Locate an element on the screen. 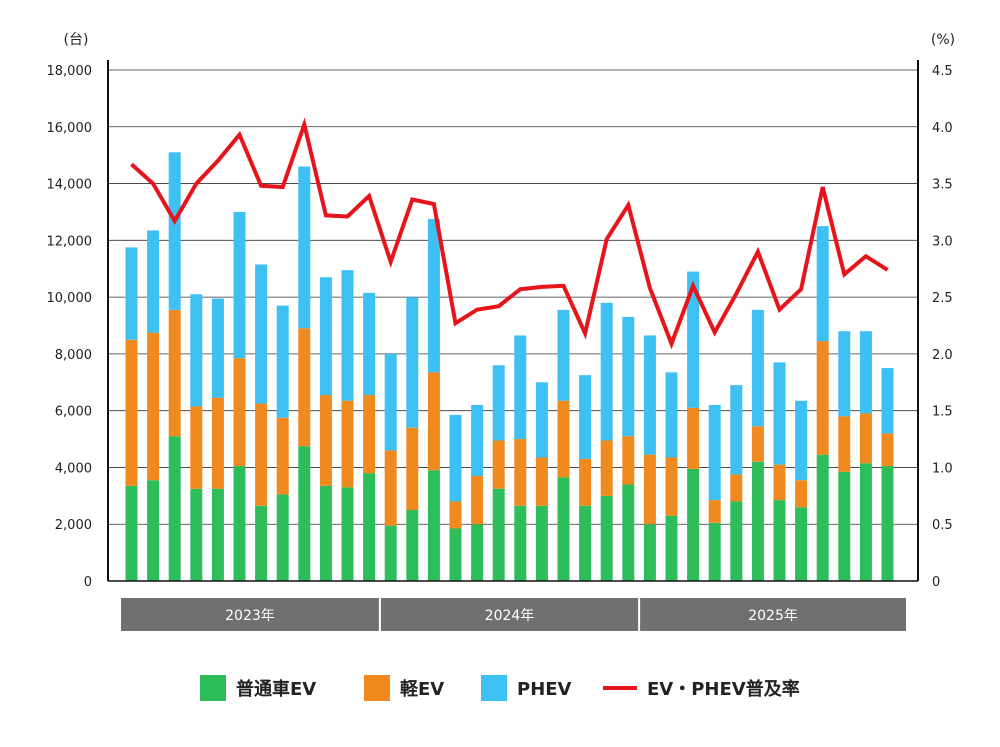 The height and width of the screenshot is (747, 1000). legend: 普通車EV 軽EV PHEV EV・PHEV普及率 is located at coordinates (500, 688).